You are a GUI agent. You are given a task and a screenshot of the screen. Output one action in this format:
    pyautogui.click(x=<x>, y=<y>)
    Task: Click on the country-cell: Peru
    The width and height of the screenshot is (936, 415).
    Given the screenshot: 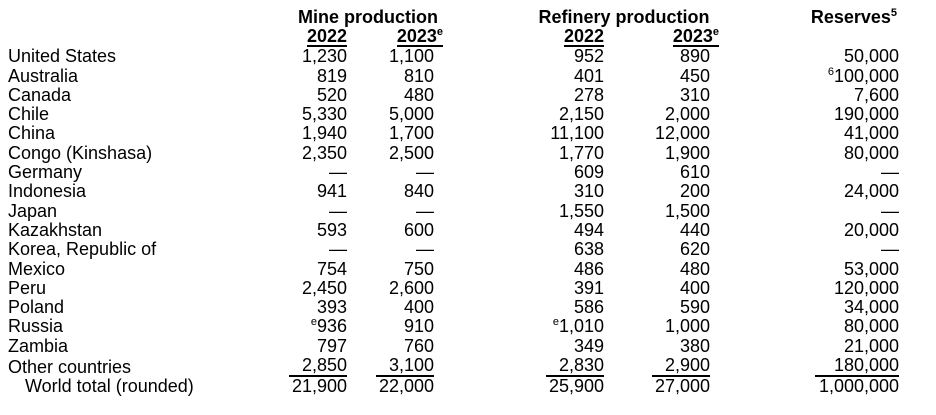 What is the action you would take?
    pyautogui.click(x=135, y=288)
    